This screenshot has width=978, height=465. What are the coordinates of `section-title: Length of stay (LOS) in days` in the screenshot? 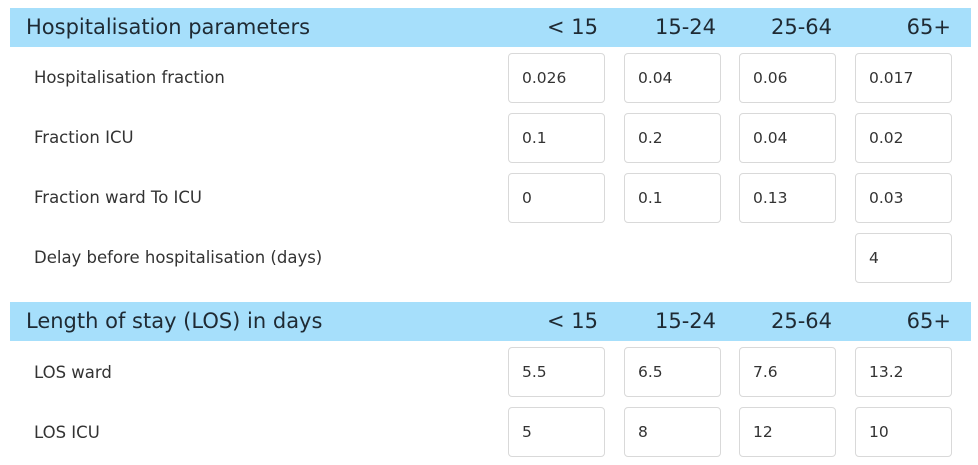 It's located at (174, 321).